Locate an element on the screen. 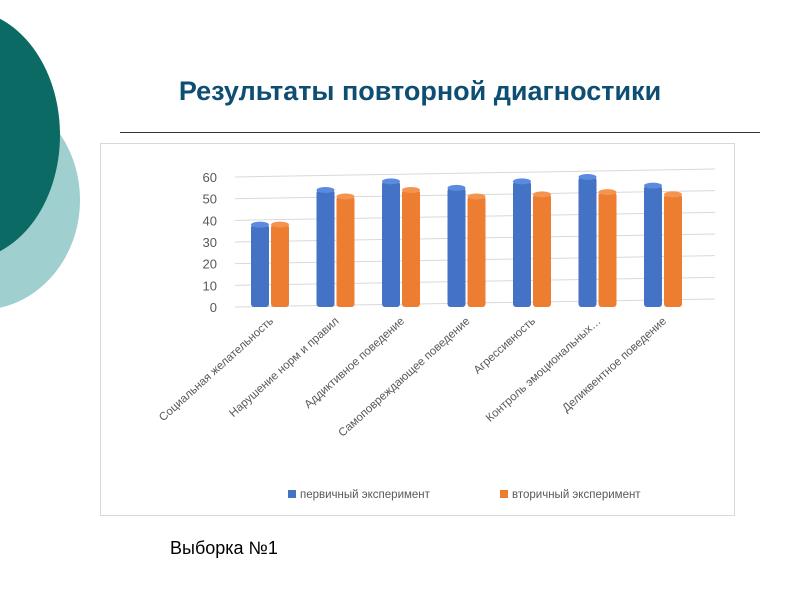 This screenshot has height=600, width=800. sample-caption: Выборка №1 is located at coordinates (224, 548).